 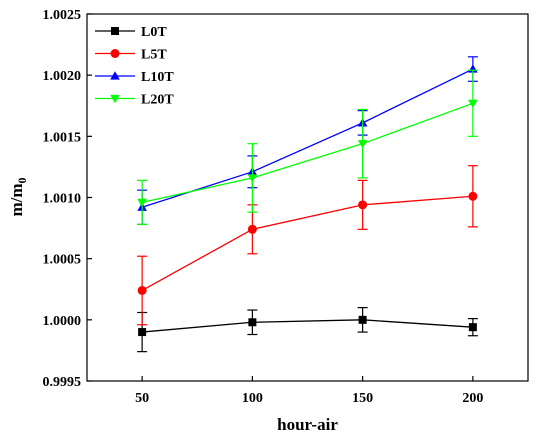 I want to click on y-tick-label: 0.9995, so click(x=62, y=382).